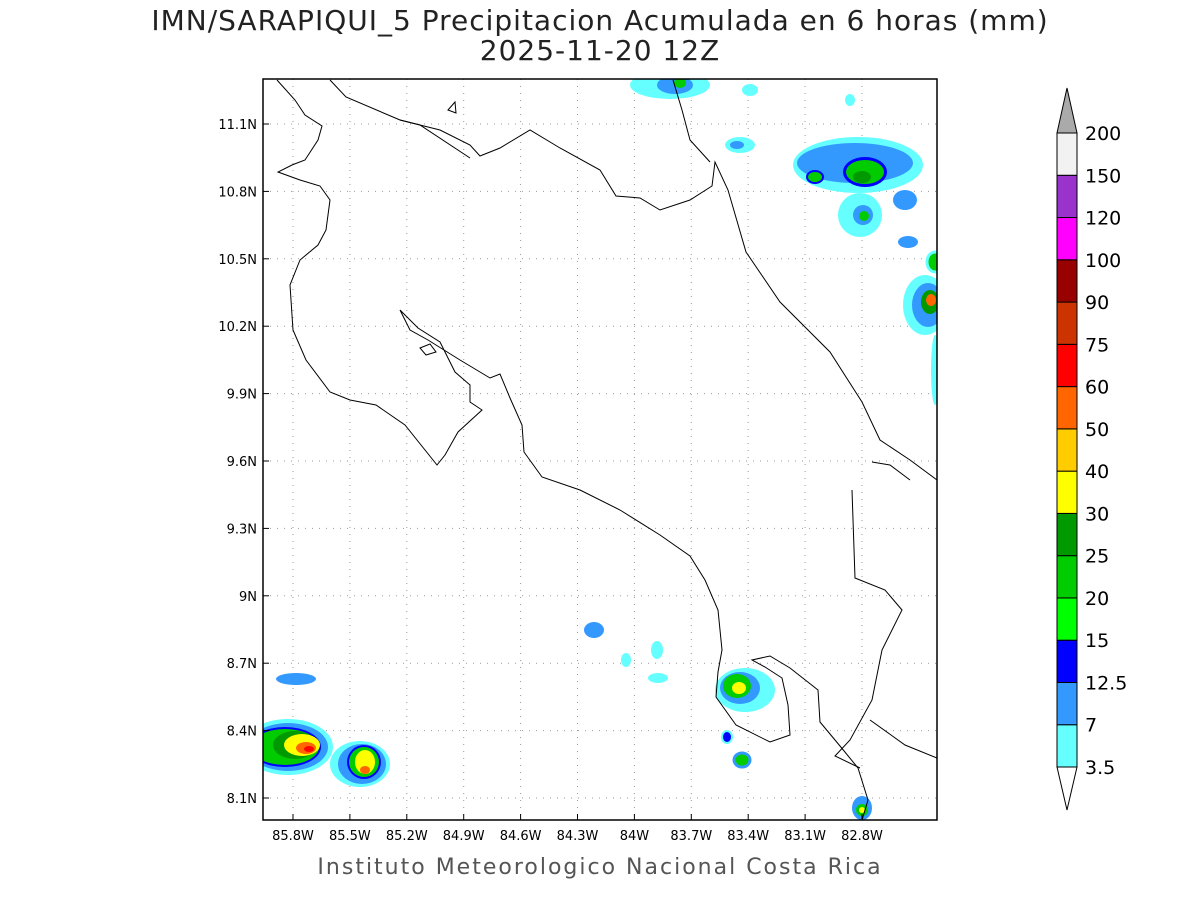 The height and width of the screenshot is (900, 1200). I want to click on cell-85.8w-8.3n, so click(298, 747).